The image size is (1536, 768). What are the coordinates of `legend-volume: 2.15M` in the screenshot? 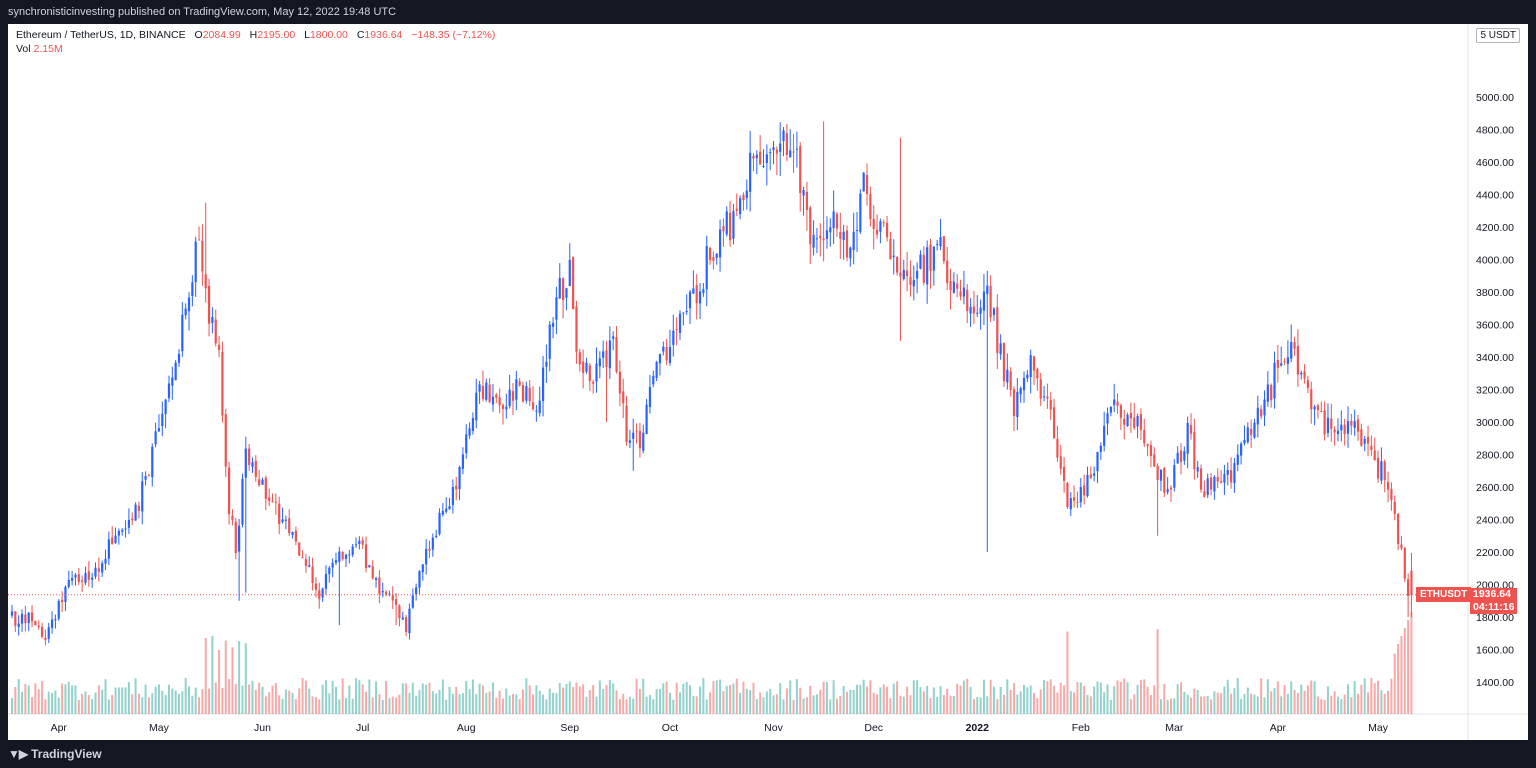 It's located at (48, 49).